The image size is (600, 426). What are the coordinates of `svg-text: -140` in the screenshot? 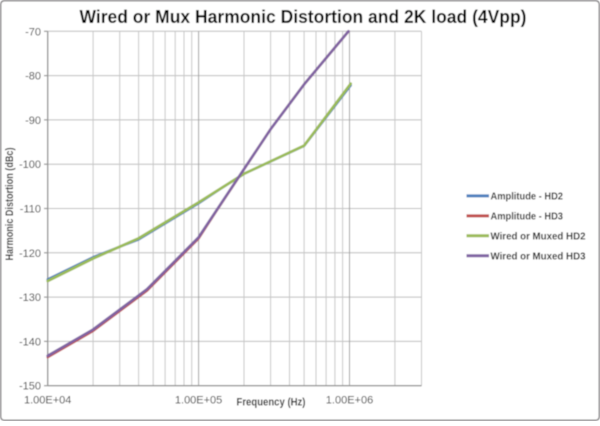 It's located at (30, 342).